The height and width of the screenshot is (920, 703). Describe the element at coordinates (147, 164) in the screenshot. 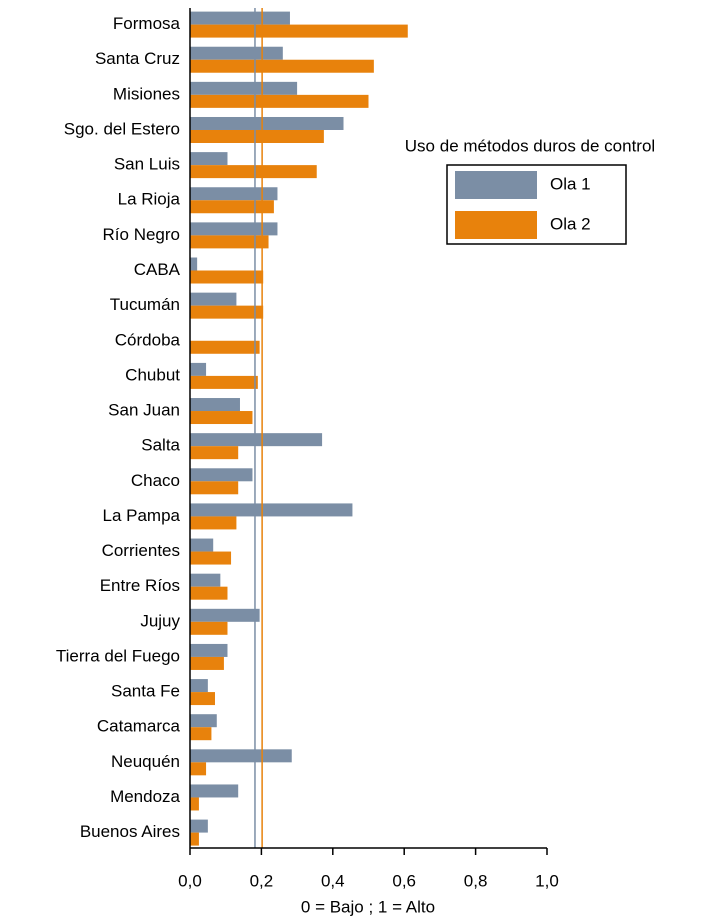

I see `y-tick-label: San Luis` at that location.